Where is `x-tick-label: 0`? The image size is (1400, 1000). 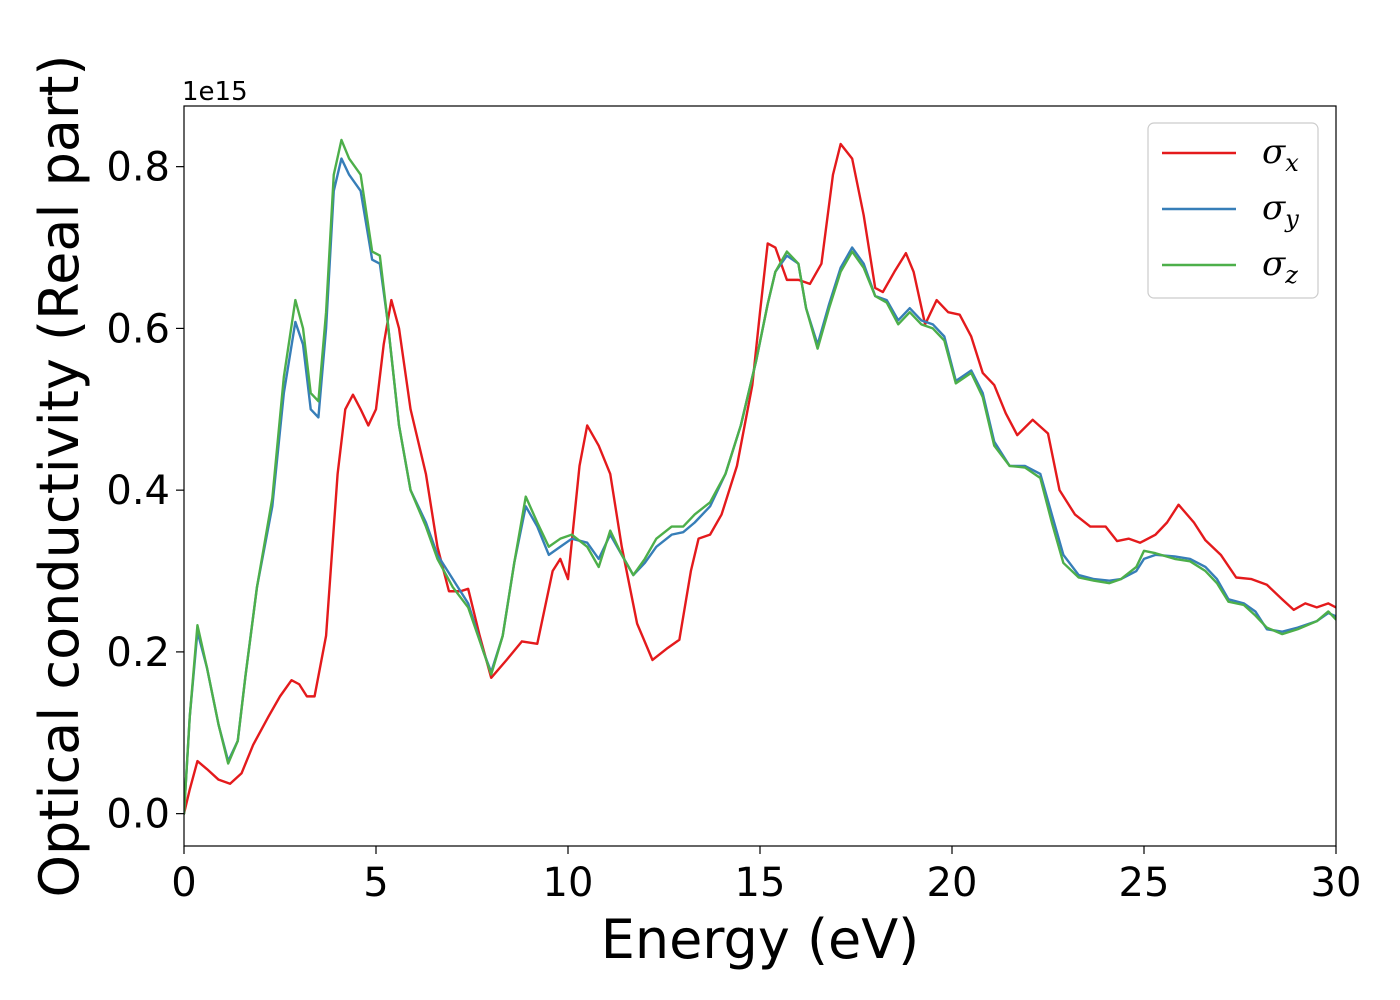
x-tick-label: 0 is located at coordinates (183, 883).